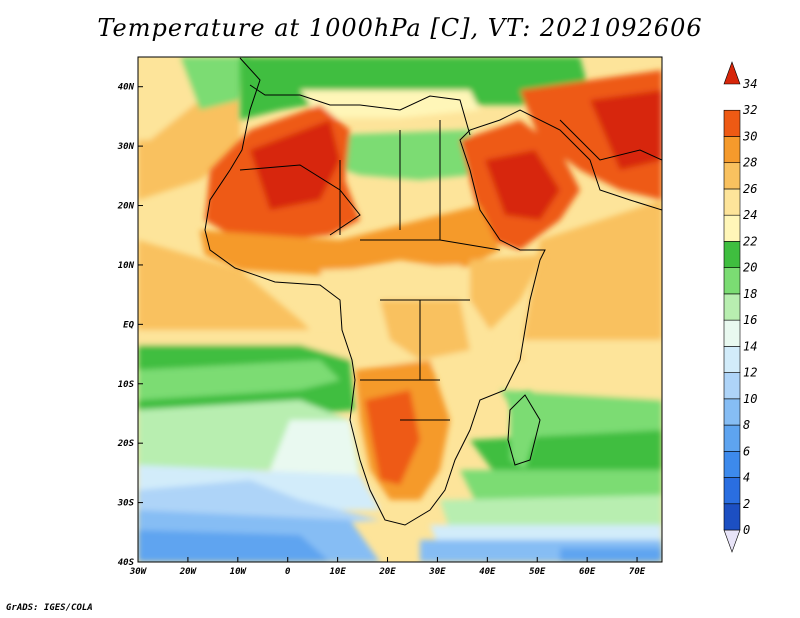 The height and width of the screenshot is (618, 800). Describe the element at coordinates (587, 572) in the screenshot. I see `lon-tick-label: 60E` at that location.